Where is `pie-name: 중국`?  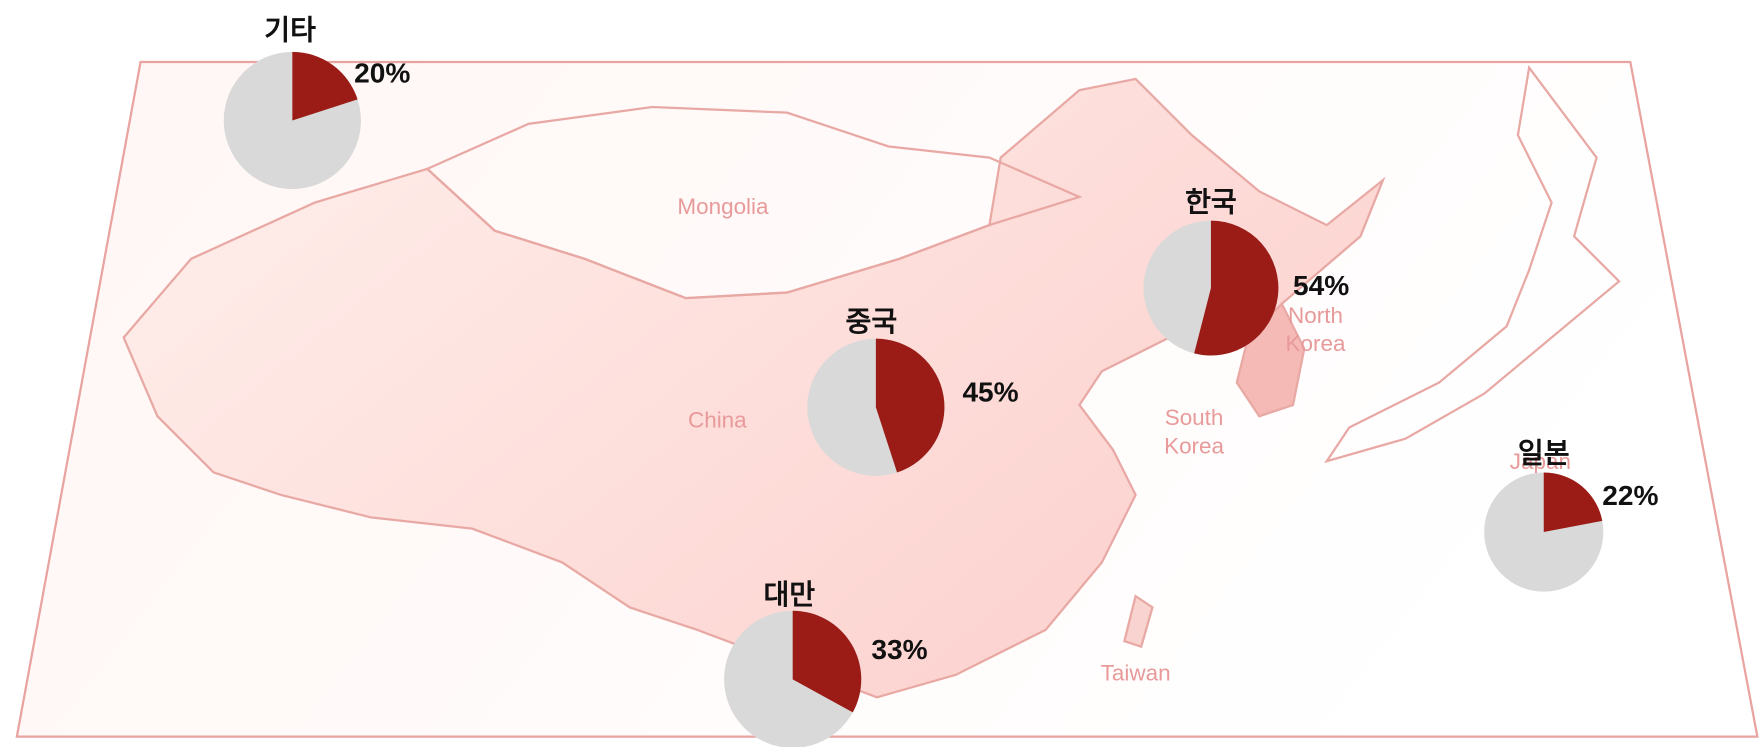
pie-name: 중국 is located at coordinates (872, 321).